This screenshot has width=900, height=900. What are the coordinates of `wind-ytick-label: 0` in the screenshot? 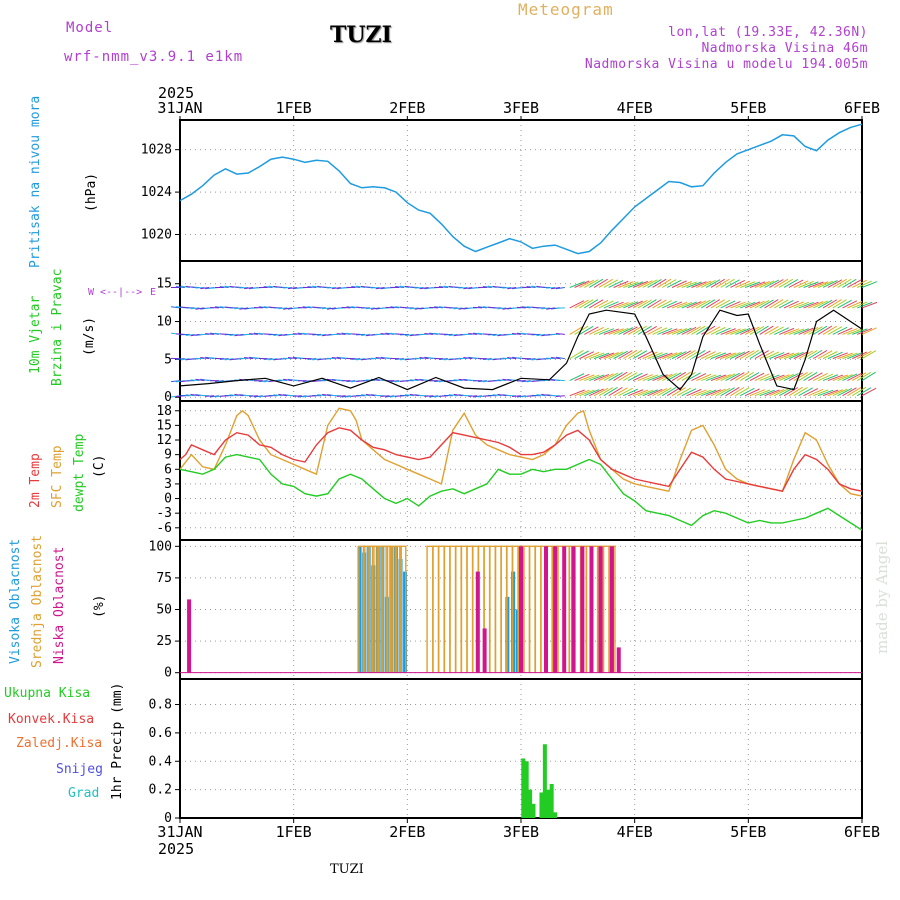 It's located at (168, 397).